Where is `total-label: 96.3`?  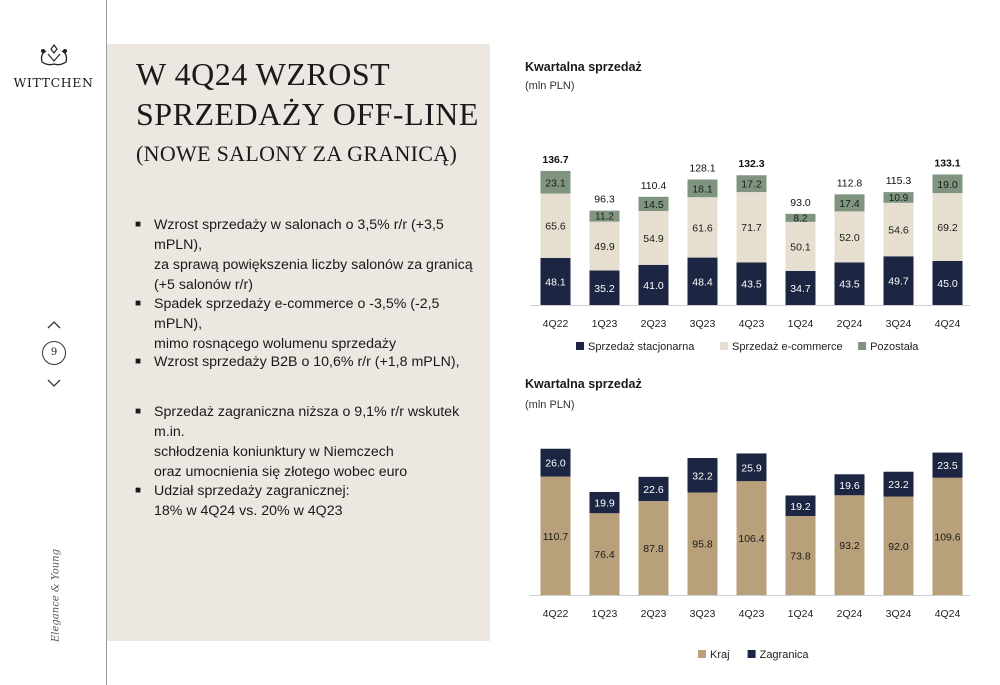
total-label: 96.3 is located at coordinates (604, 200).